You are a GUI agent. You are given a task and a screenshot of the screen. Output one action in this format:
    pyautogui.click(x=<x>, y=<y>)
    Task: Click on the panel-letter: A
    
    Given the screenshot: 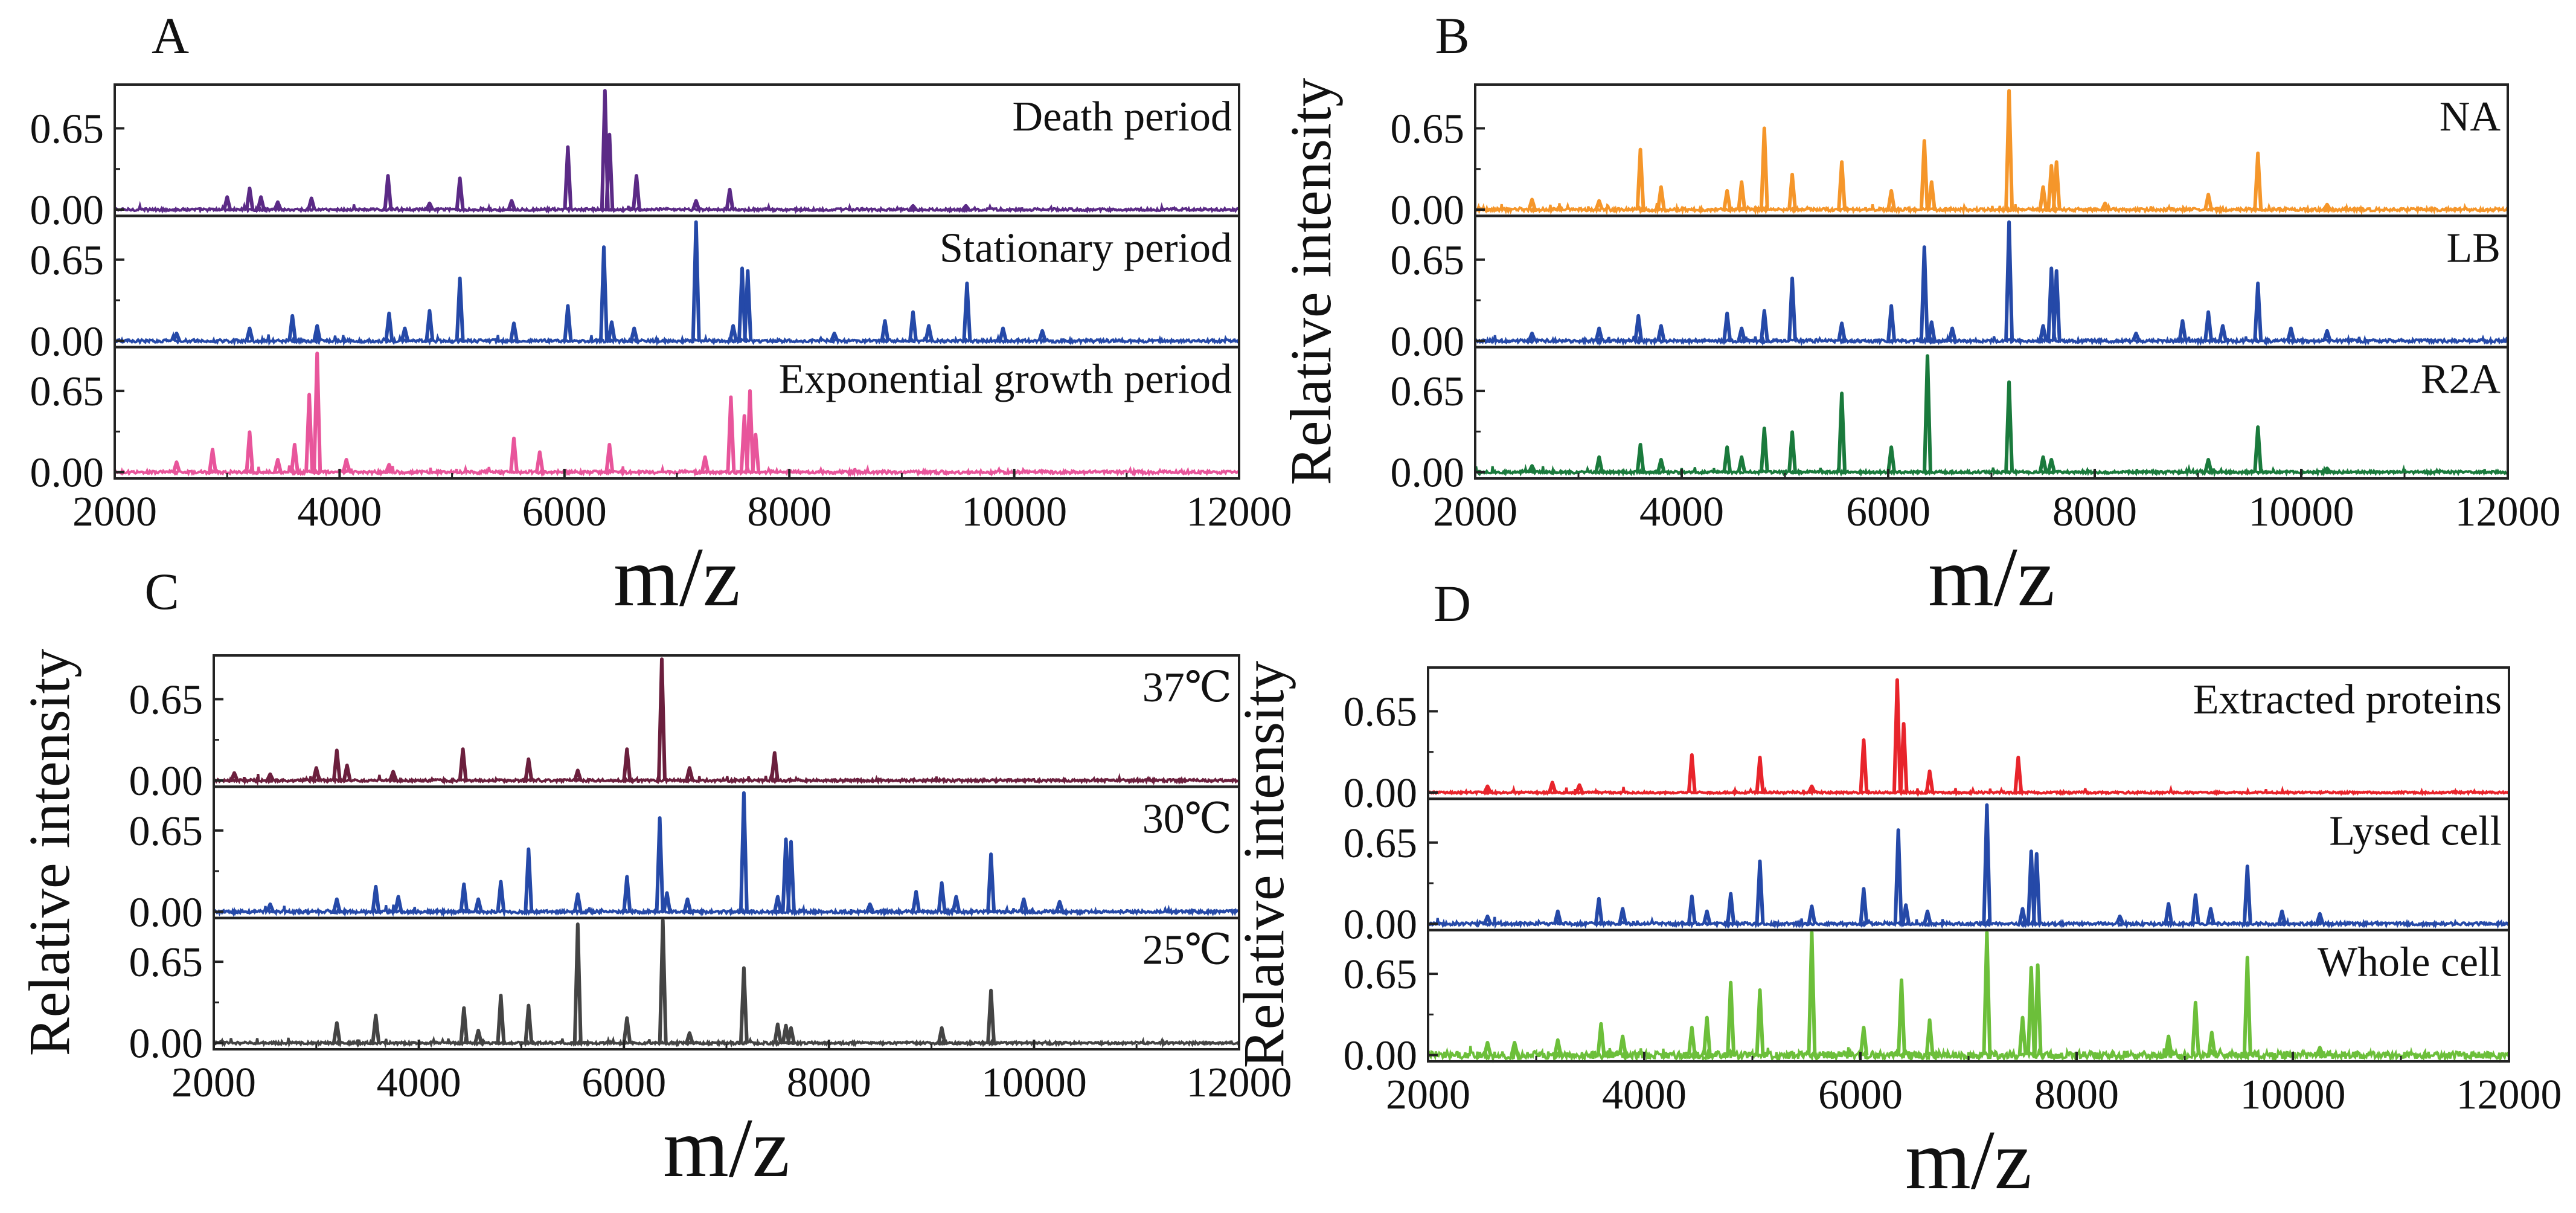 What is the action you would take?
    pyautogui.click(x=170, y=36)
    